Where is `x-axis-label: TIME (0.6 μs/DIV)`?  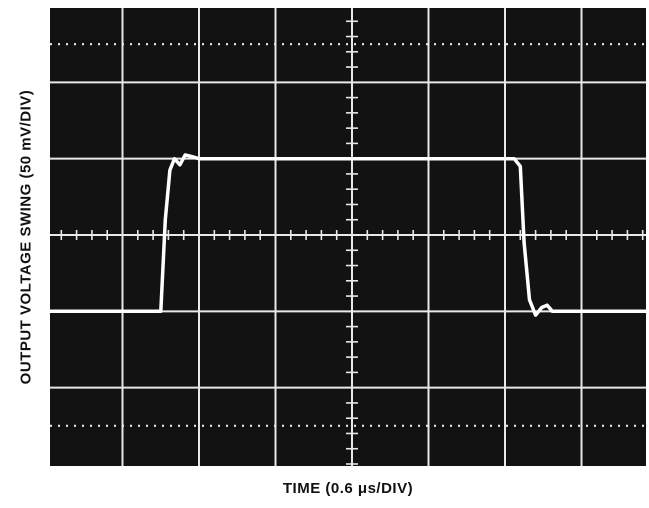
x-axis-label: TIME (0.6 μs/DIV) is located at coordinates (348, 488).